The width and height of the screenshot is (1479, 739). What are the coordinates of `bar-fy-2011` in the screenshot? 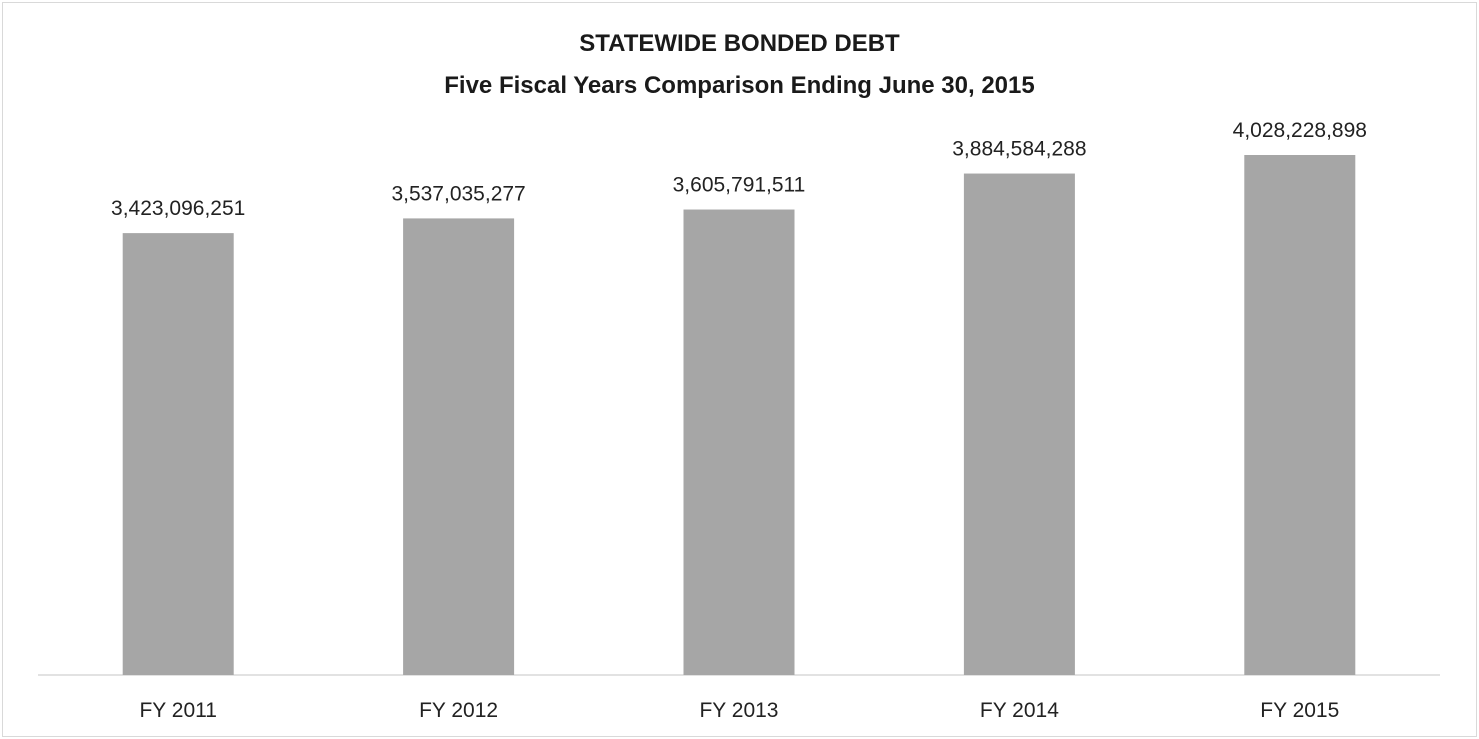 It's located at (178, 454).